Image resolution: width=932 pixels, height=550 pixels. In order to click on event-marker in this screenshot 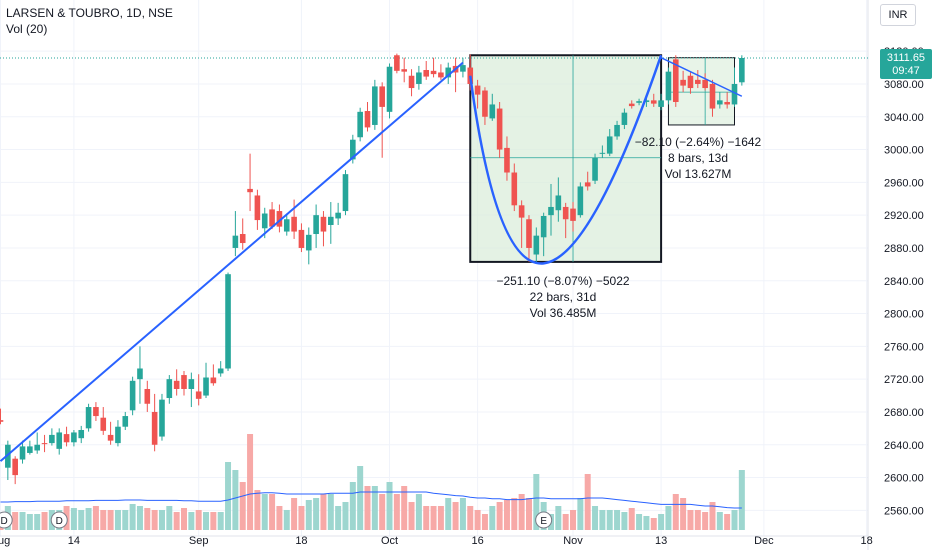, I will do `click(6, 520)`.